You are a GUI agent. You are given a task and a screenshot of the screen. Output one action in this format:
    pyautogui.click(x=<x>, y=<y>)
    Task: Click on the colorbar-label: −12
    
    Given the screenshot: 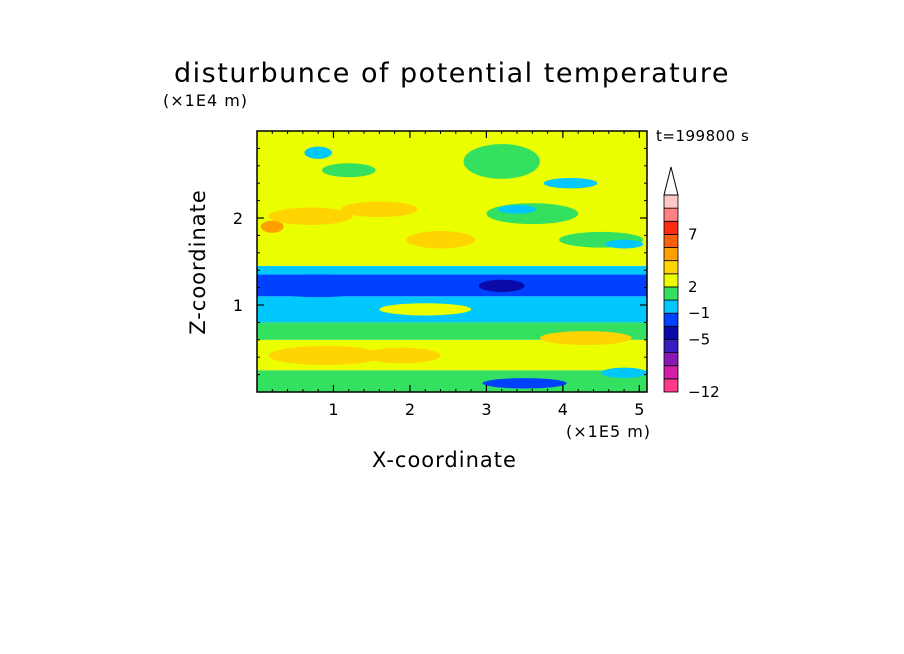 What is the action you would take?
    pyautogui.click(x=704, y=392)
    